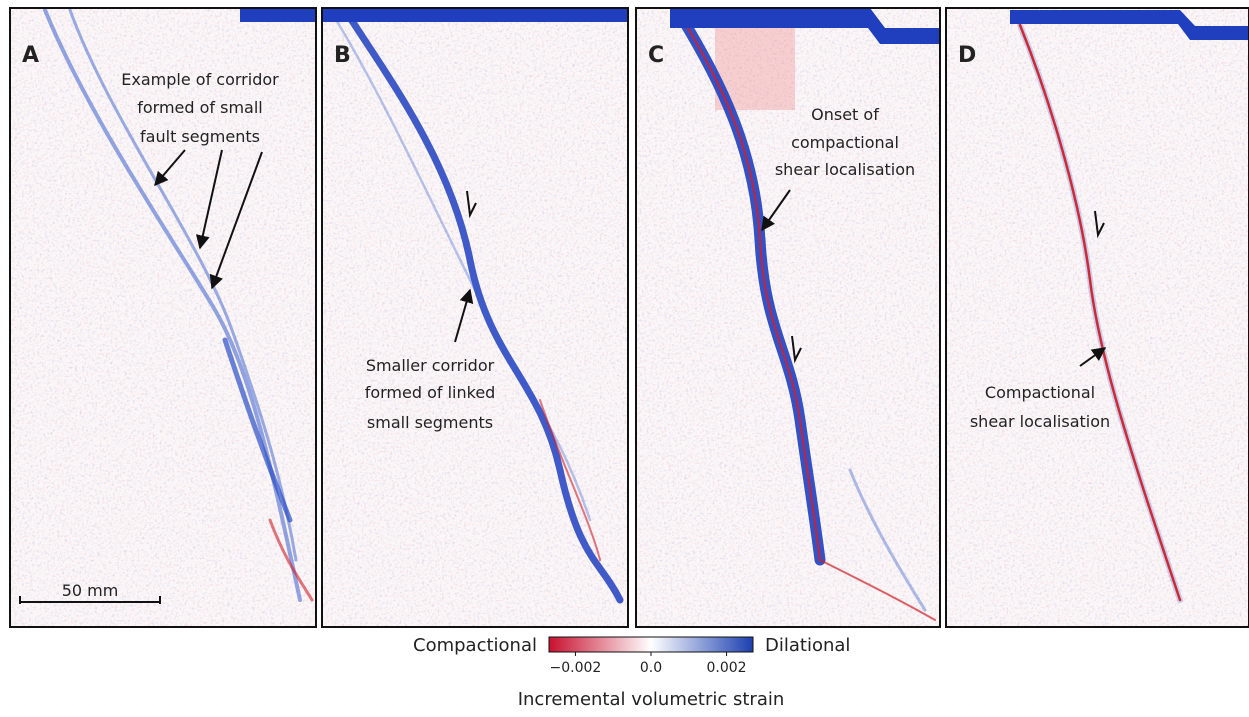  I want to click on annotation: Compactional, so click(1040, 392).